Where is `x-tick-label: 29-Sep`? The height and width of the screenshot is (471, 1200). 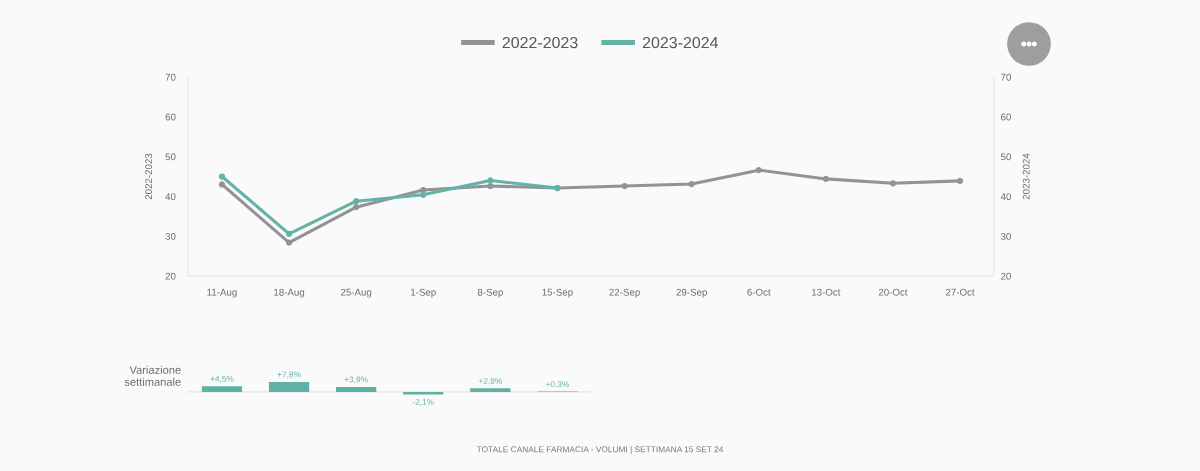 x-tick-label: 29-Sep is located at coordinates (691, 293).